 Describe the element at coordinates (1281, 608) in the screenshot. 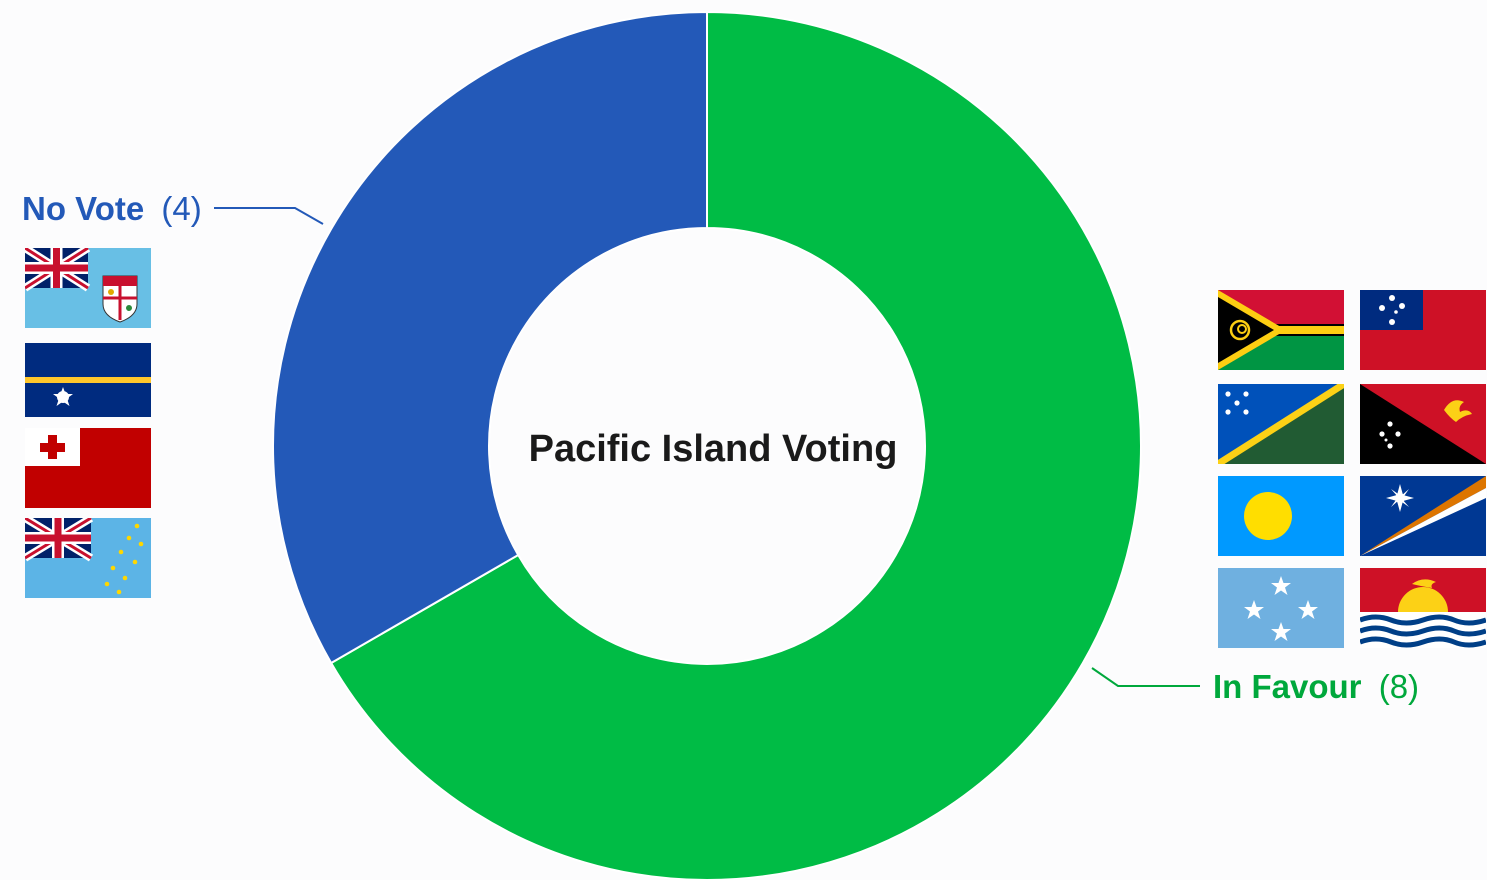

I see `micronesia-flag-icon` at that location.